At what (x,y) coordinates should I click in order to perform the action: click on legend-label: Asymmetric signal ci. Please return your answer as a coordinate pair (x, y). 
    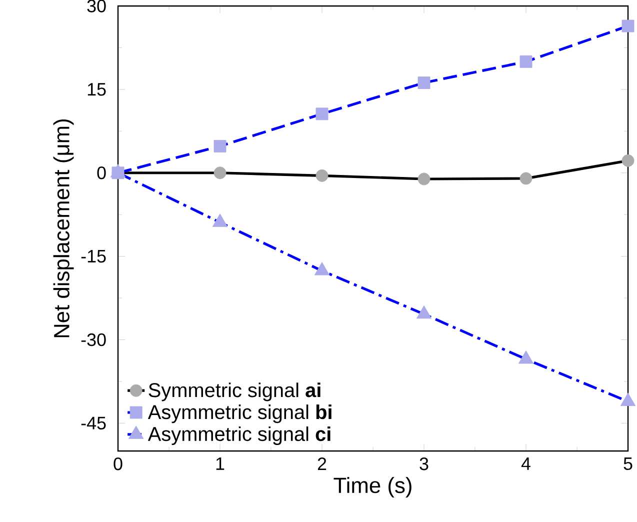
    Looking at the image, I should click on (239, 436).